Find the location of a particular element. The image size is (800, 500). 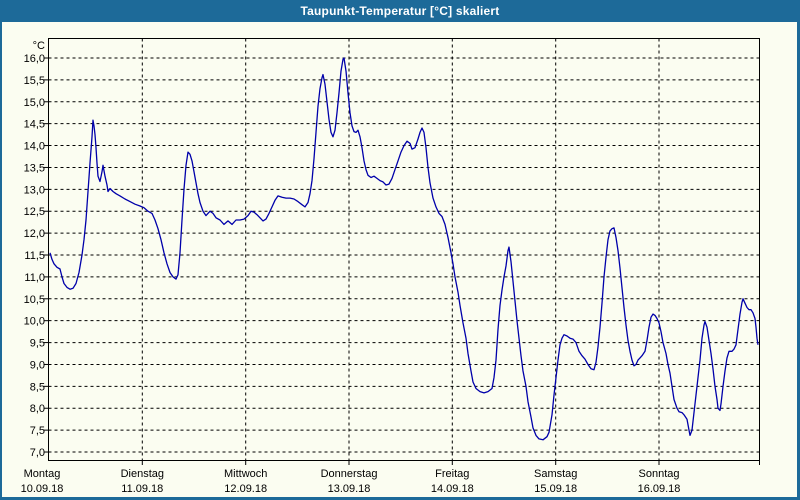

day-label: Donnerstag is located at coordinates (349, 474).